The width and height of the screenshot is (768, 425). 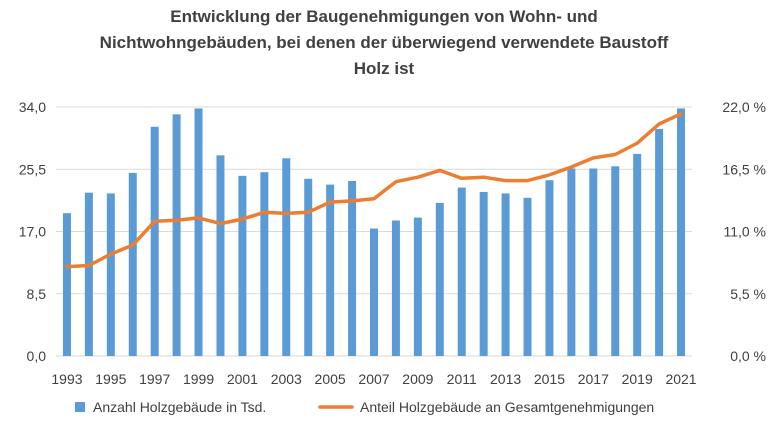 I want to click on x-tick-label: 1993, so click(x=66, y=379).